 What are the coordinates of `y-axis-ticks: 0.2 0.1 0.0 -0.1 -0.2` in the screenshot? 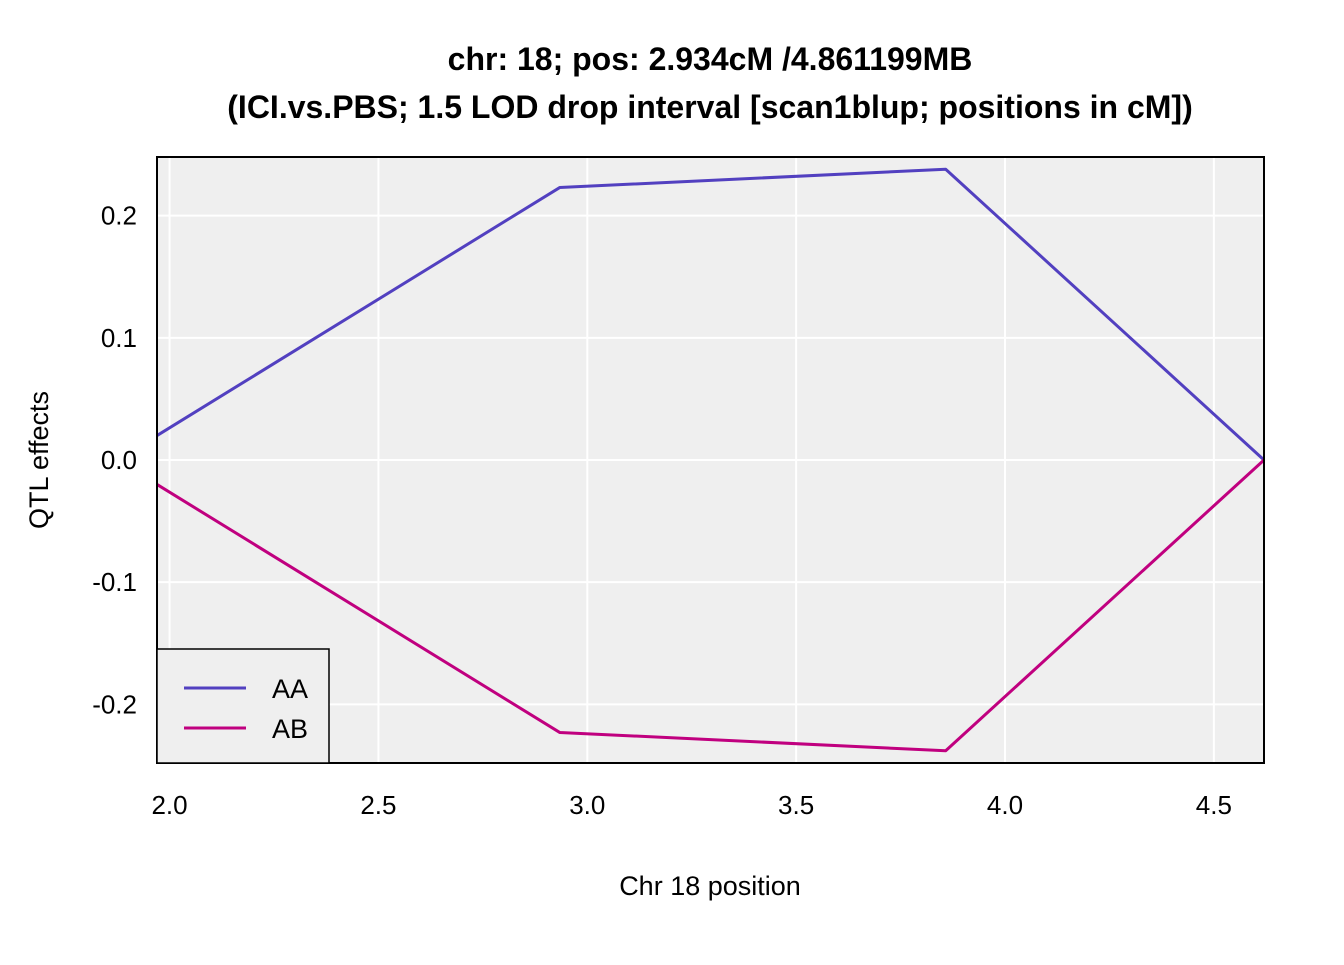 It's located at (114, 460).